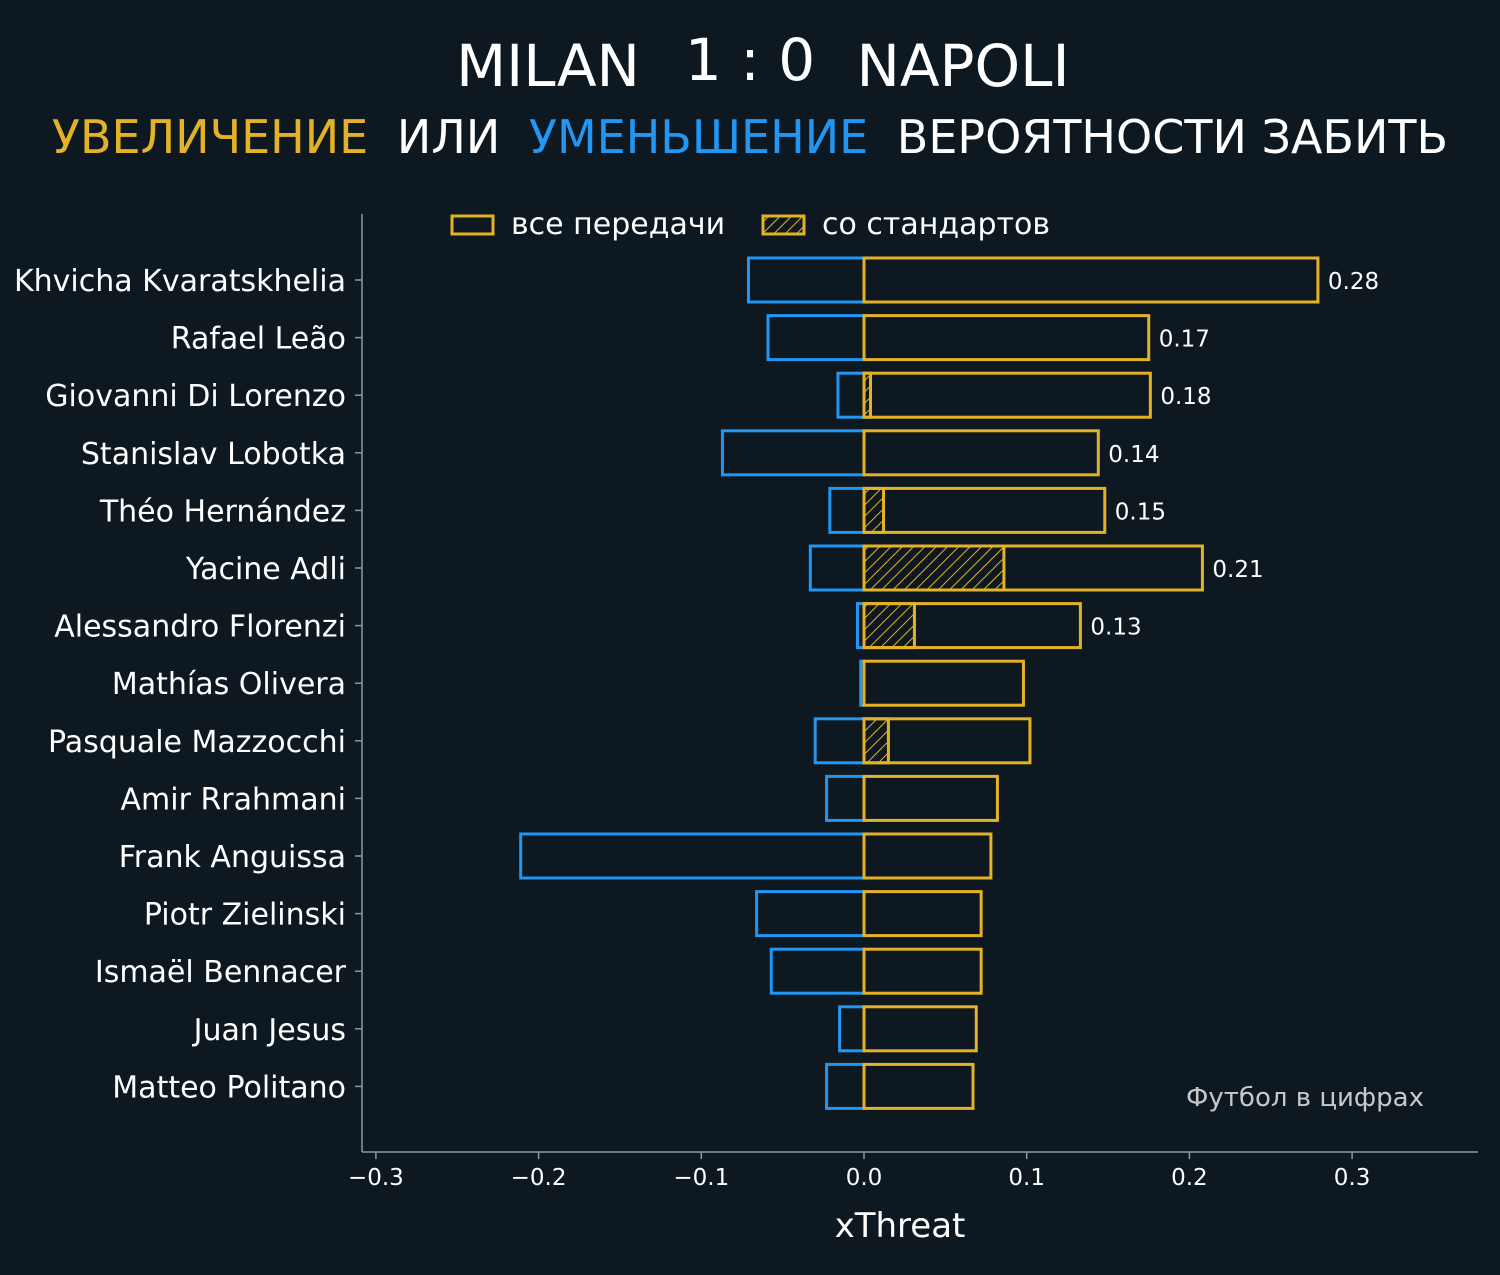  What do you see at coordinates (448, 137) in the screenshot?
I see `subtitle-or: ИЛИ` at bounding box center [448, 137].